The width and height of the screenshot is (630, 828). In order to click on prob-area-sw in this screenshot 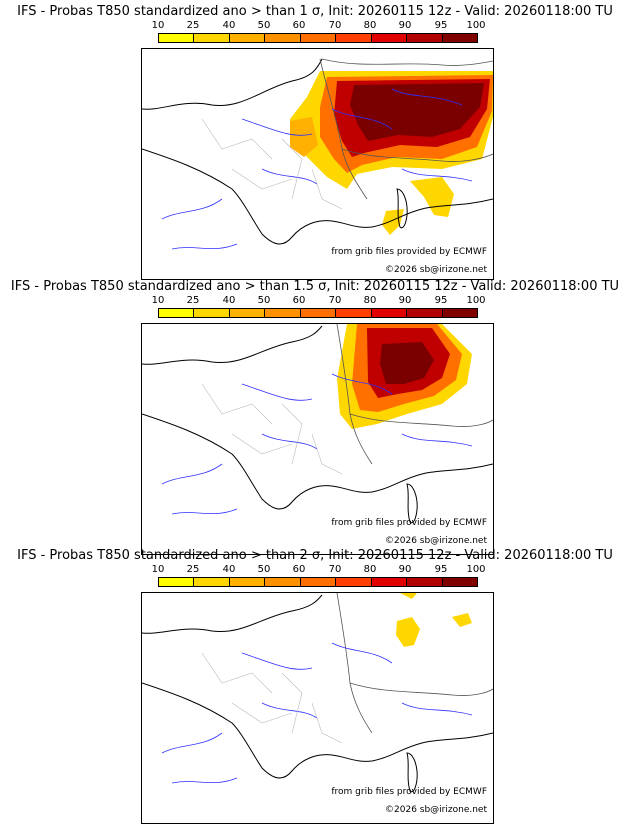, I will do `click(304, 137)`.